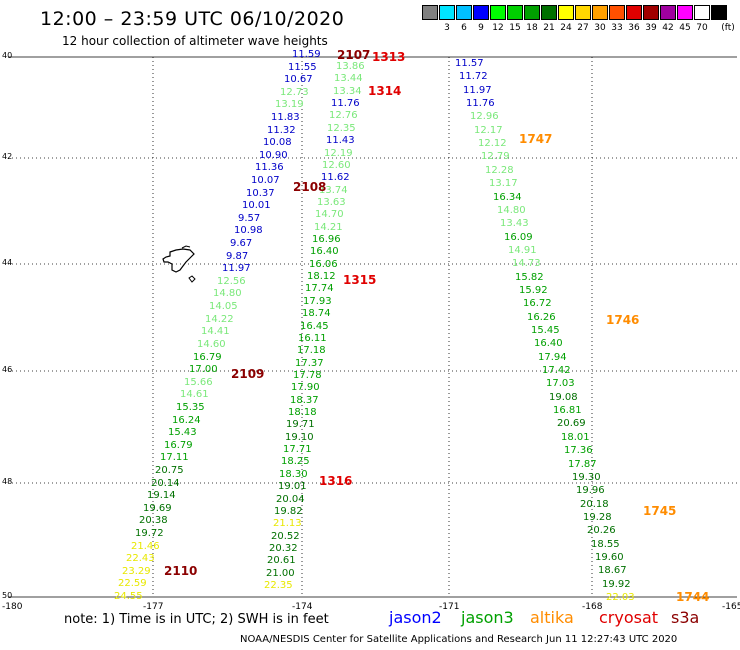  What do you see at coordinates (336, 165) in the screenshot?
I see `wave-height-value: 12.60` at bounding box center [336, 165].